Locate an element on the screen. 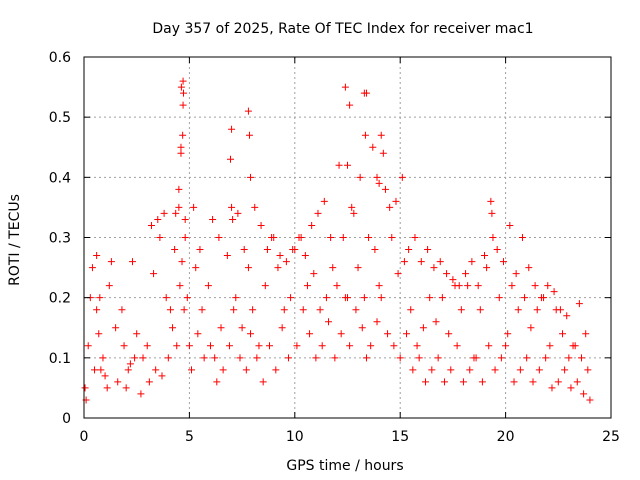  y-tick-label: 0 is located at coordinates (66, 419).